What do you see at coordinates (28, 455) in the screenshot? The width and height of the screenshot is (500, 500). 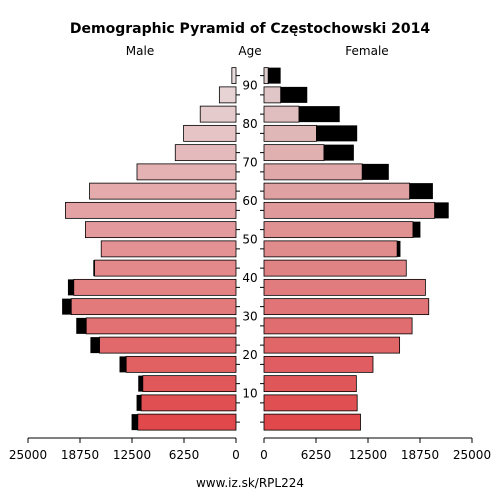 I see `x-tick-label-left: 25000` at bounding box center [28, 455].